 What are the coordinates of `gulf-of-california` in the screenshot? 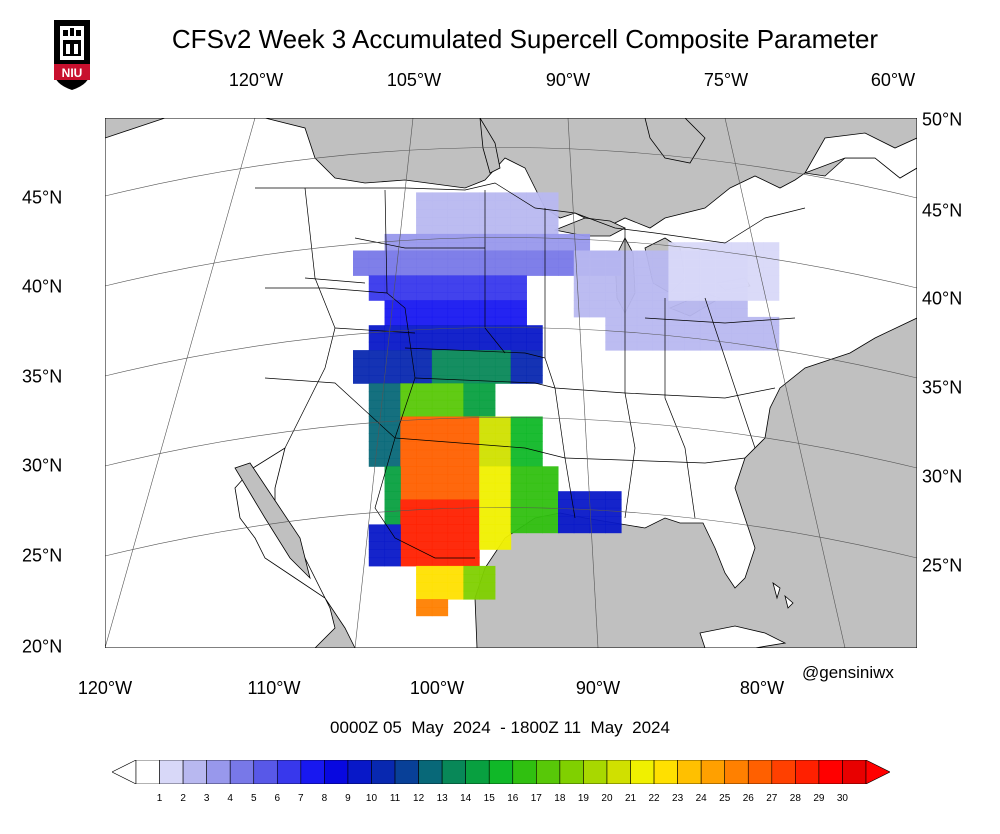 It's located at (272, 521).